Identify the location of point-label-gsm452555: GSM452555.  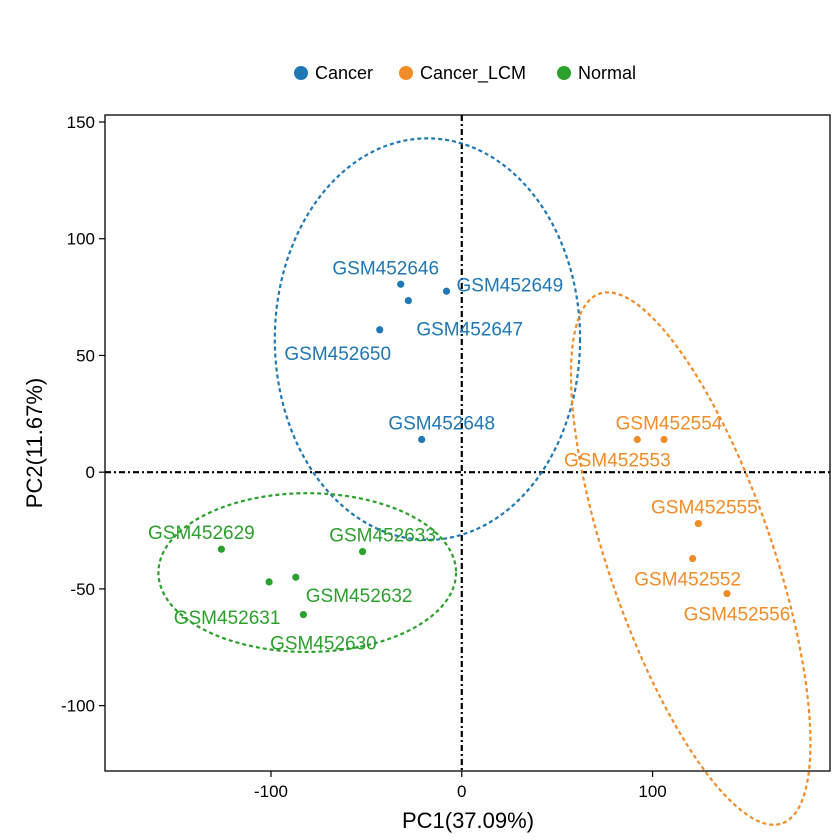
(704, 508).